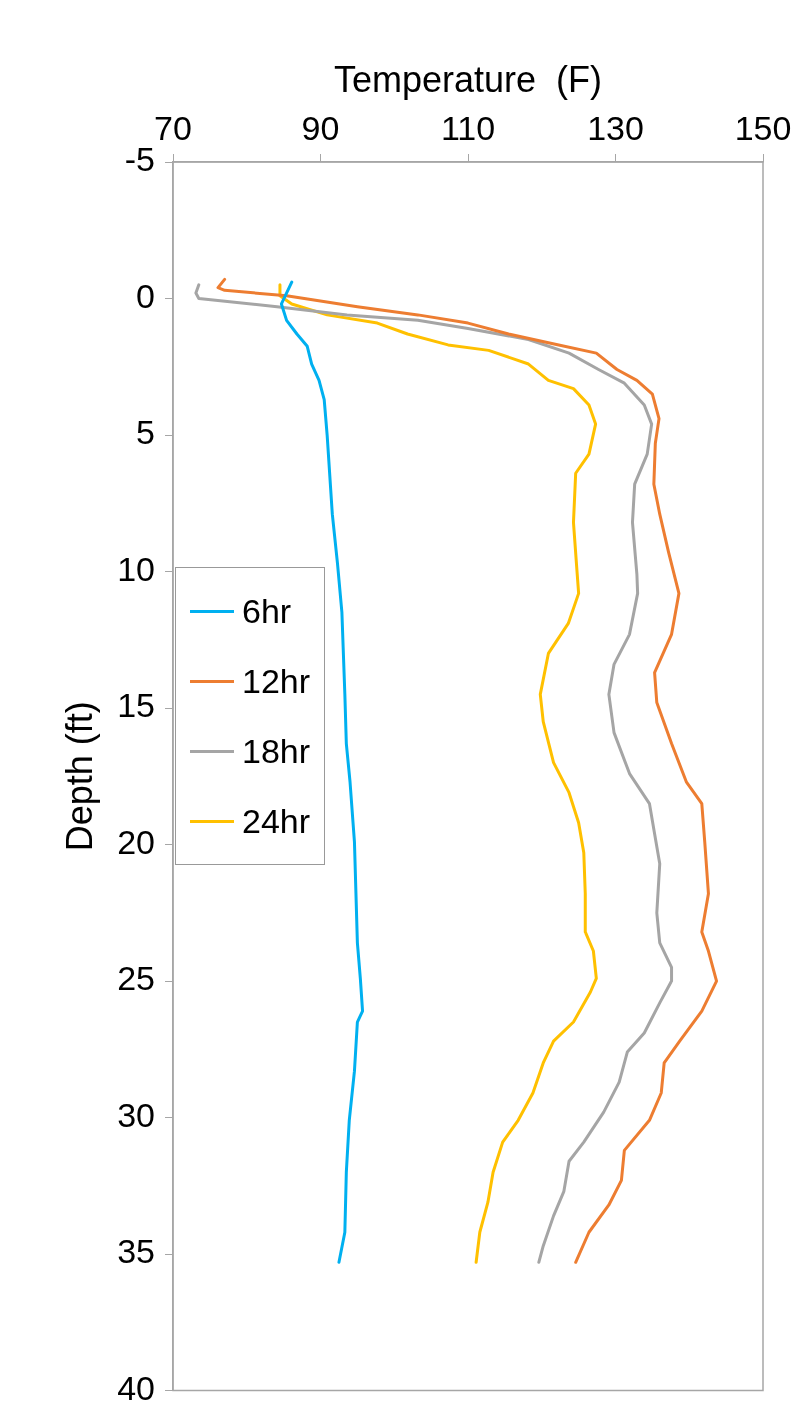 This screenshot has width=809, height=1421. I want to click on x-tick-label: 150, so click(763, 127).